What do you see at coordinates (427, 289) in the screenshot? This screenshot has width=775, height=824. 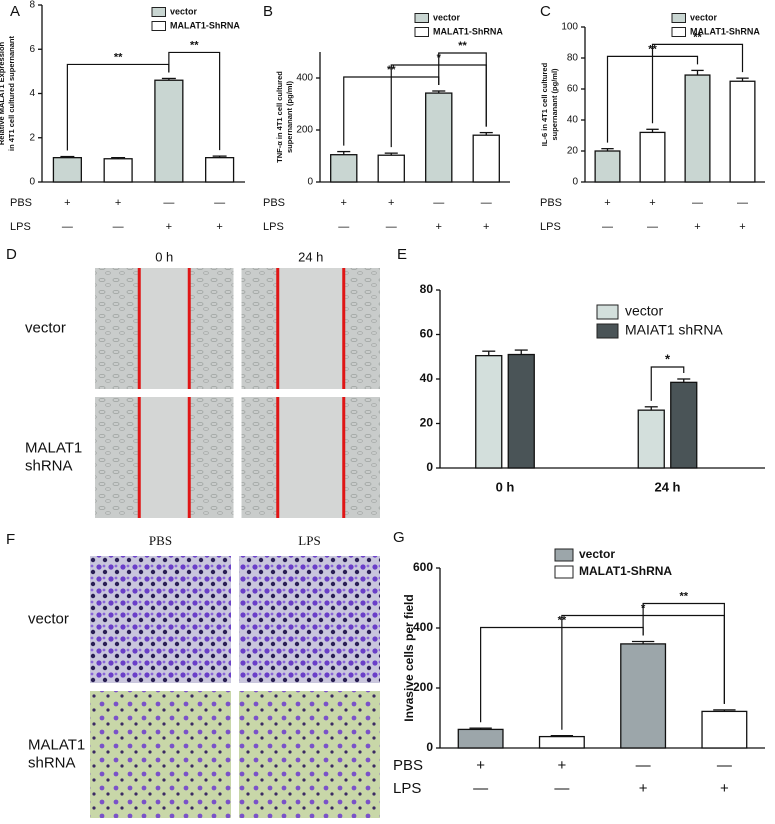 I see `y-tick-label: 80` at bounding box center [427, 289].